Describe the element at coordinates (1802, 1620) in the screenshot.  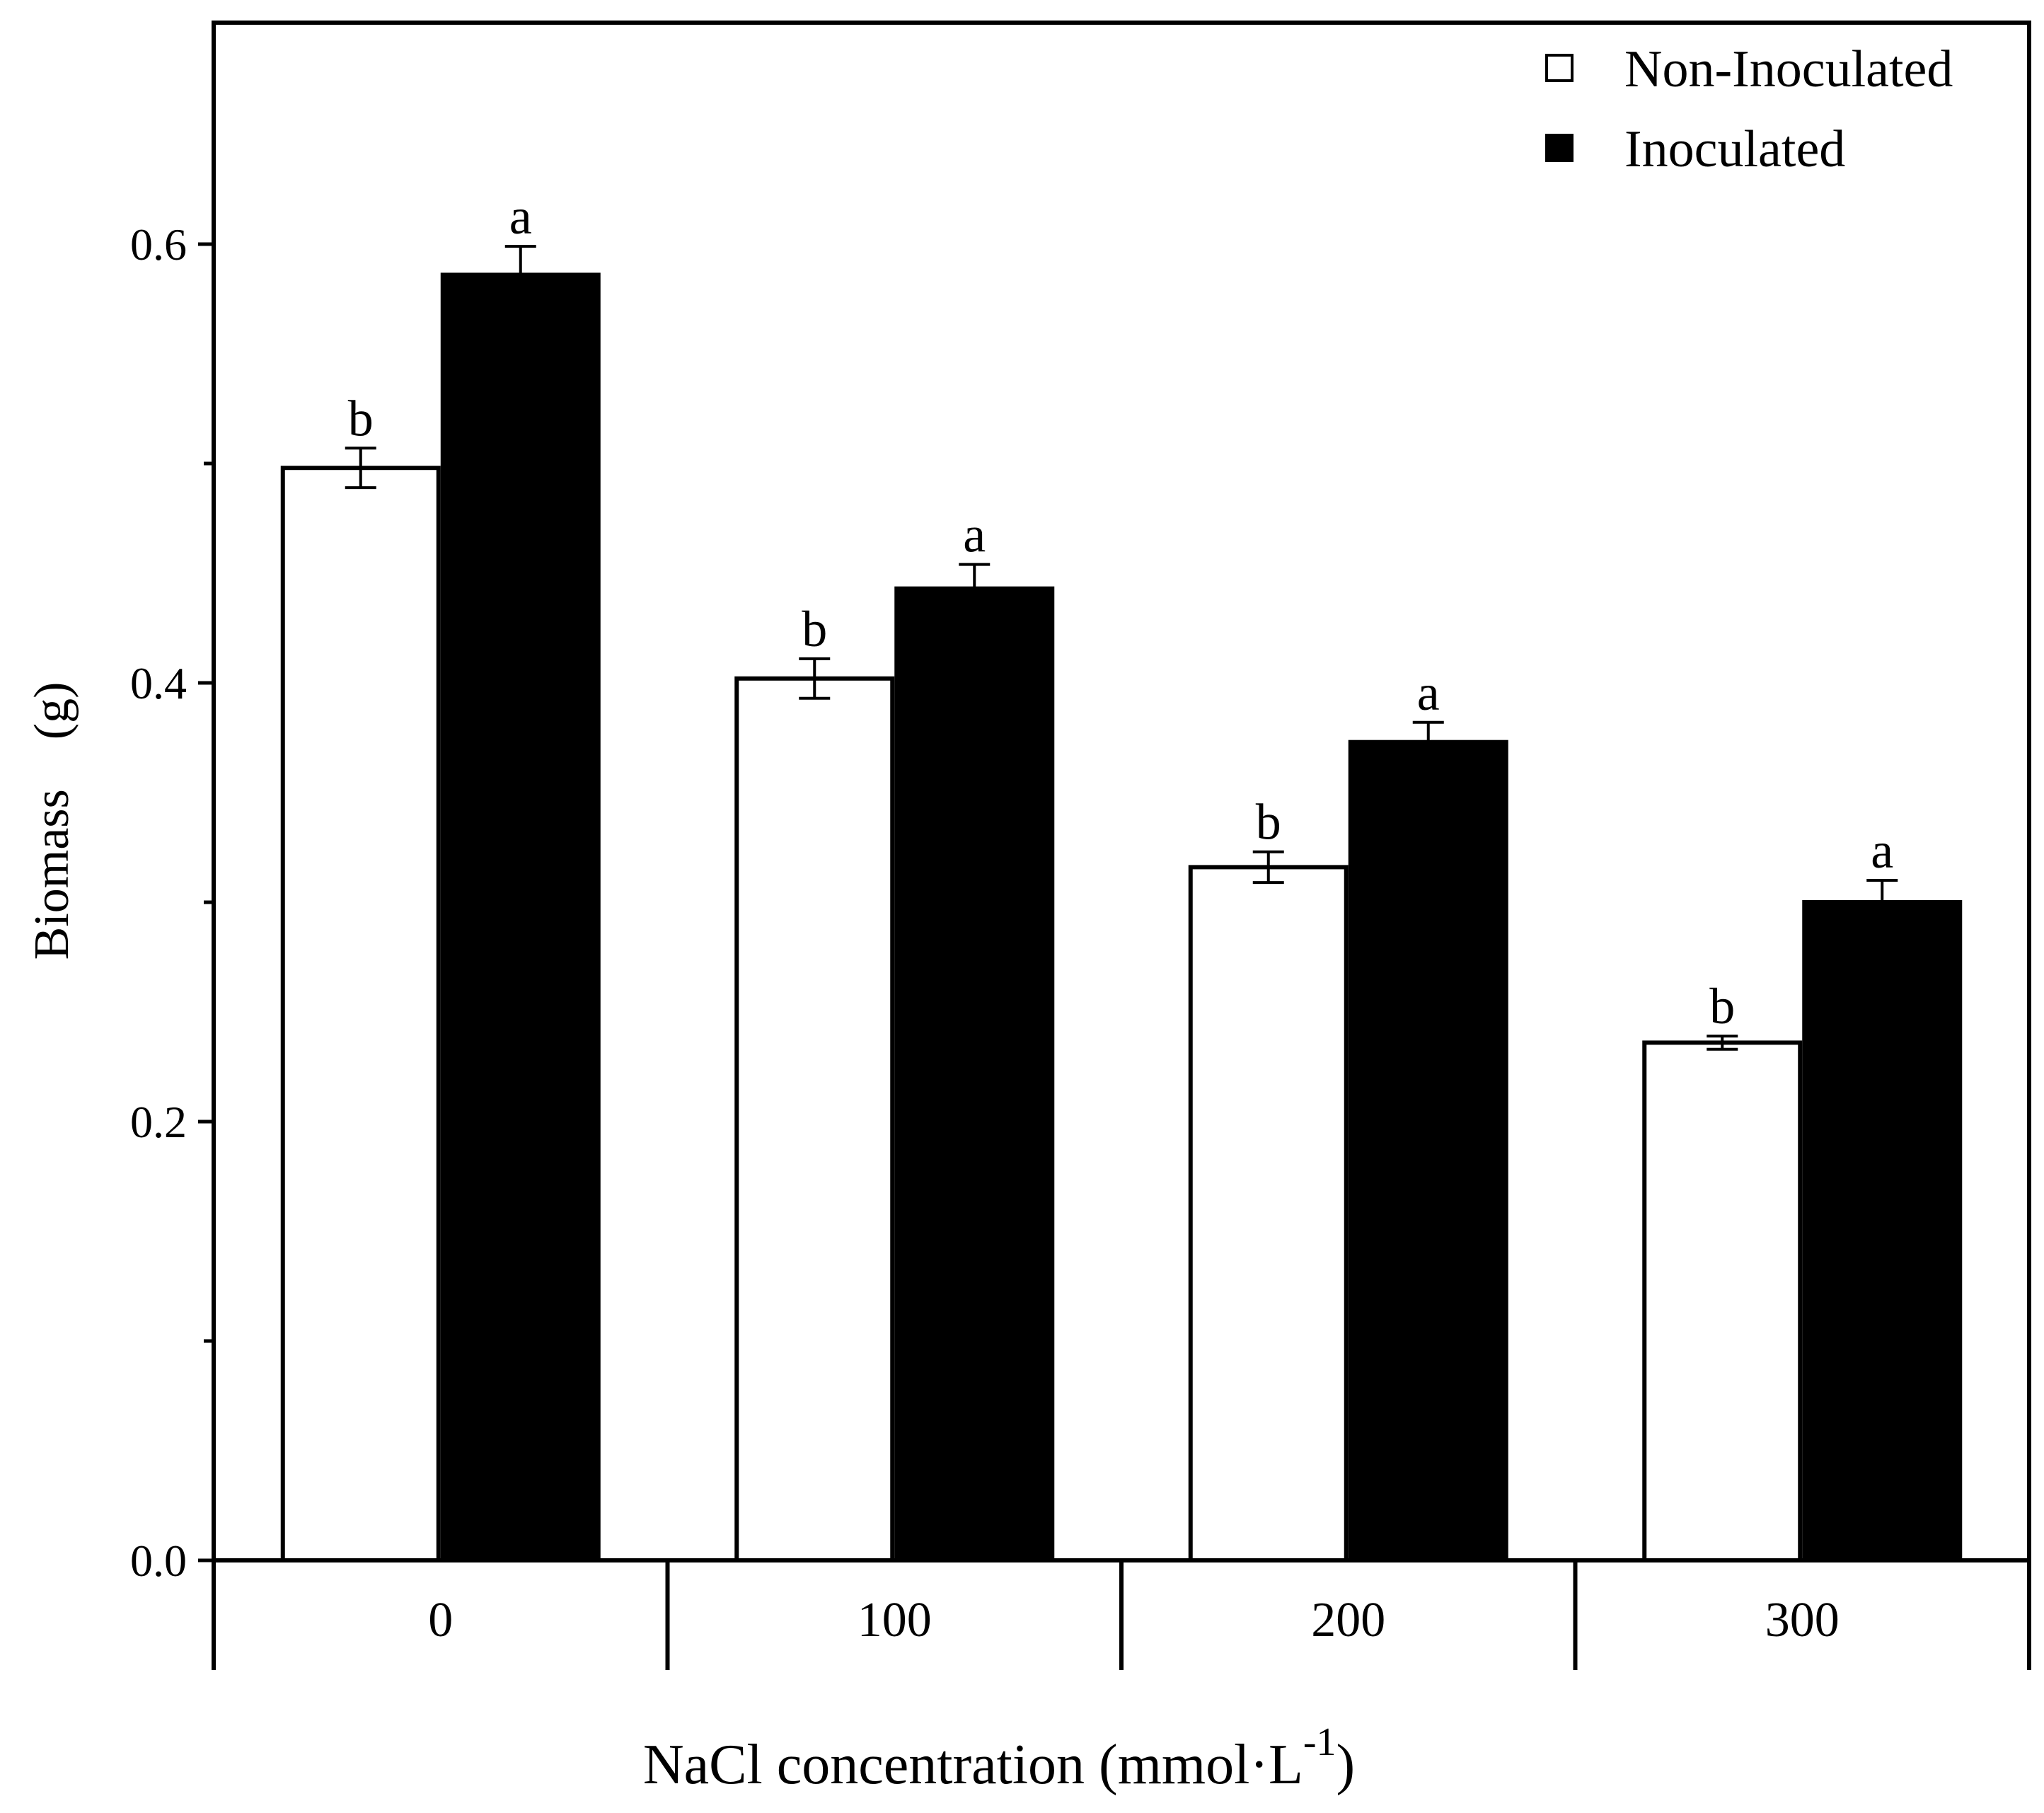
I see `x-tick-label: 300` at that location.